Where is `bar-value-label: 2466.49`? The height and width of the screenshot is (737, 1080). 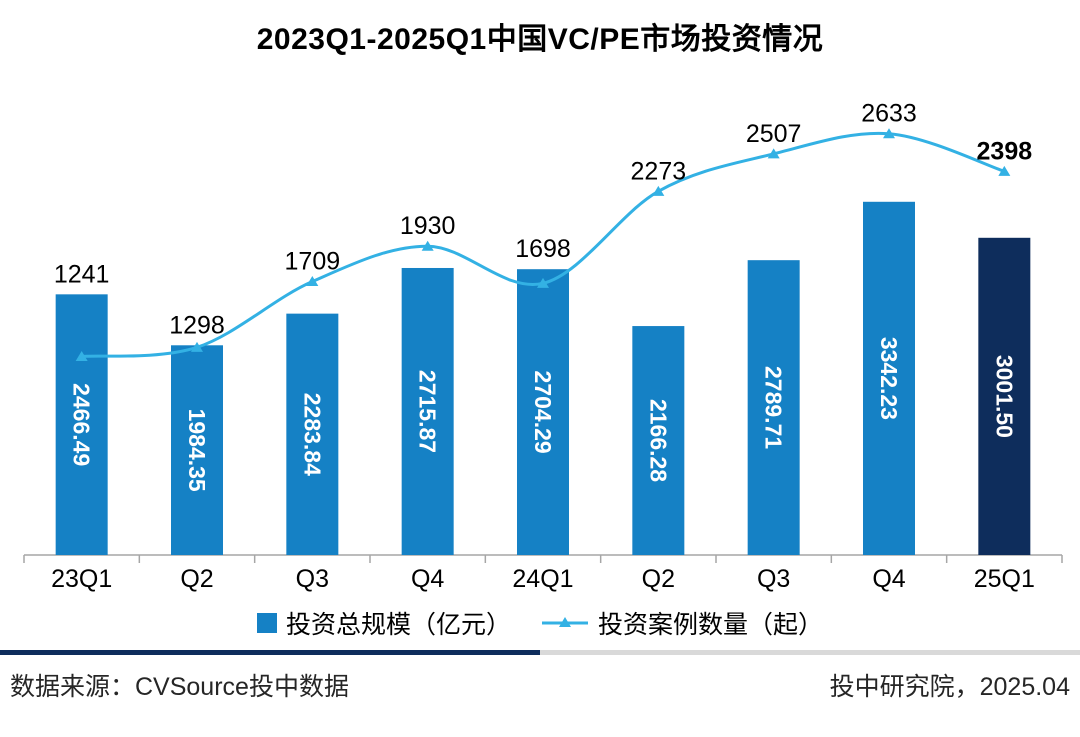
bar-value-label: 2466.49 is located at coordinates (82, 424).